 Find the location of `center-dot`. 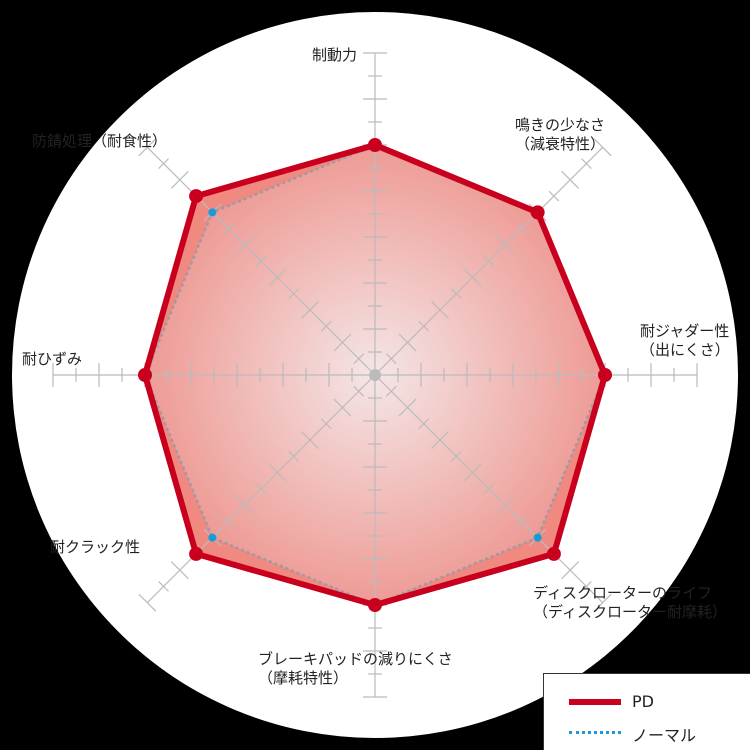

center-dot is located at coordinates (375, 375).